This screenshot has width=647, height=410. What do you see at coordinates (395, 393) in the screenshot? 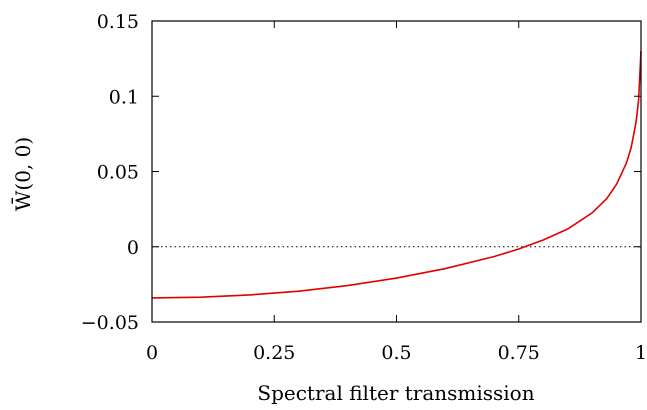
I see `x-axis-label: Spectral filter transmission` at bounding box center [395, 393].